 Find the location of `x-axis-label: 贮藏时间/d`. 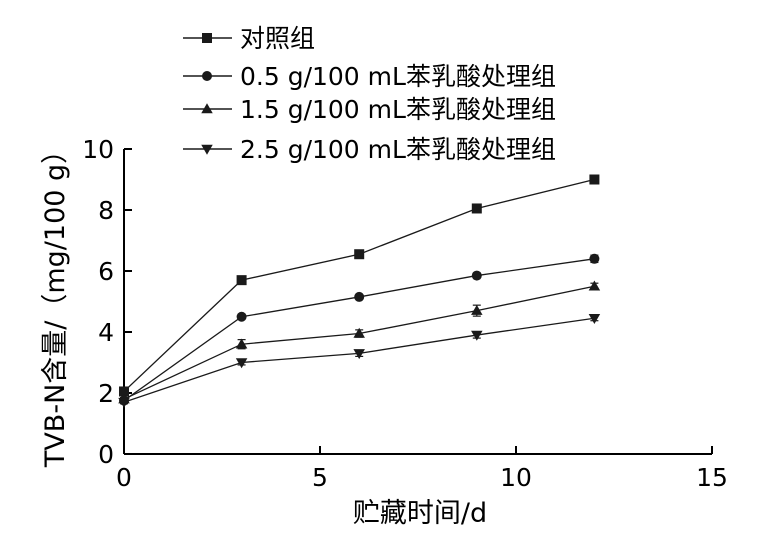

x-axis-label: 贮藏时间/d is located at coordinates (420, 513).